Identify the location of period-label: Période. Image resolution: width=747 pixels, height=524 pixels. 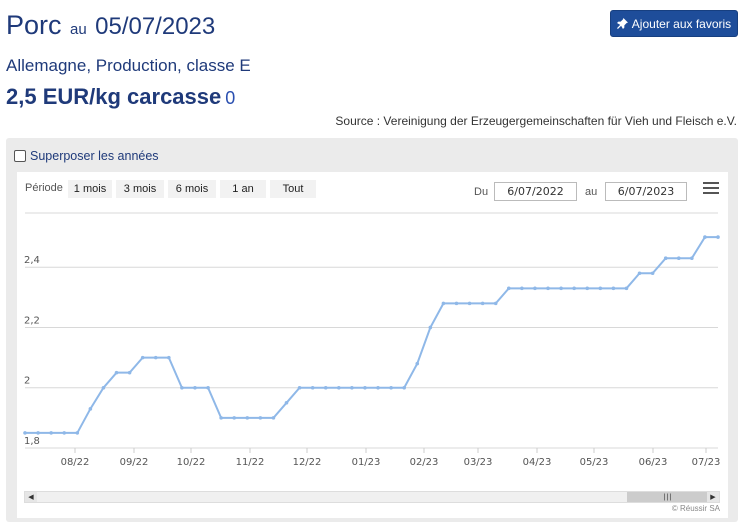
(44, 188).